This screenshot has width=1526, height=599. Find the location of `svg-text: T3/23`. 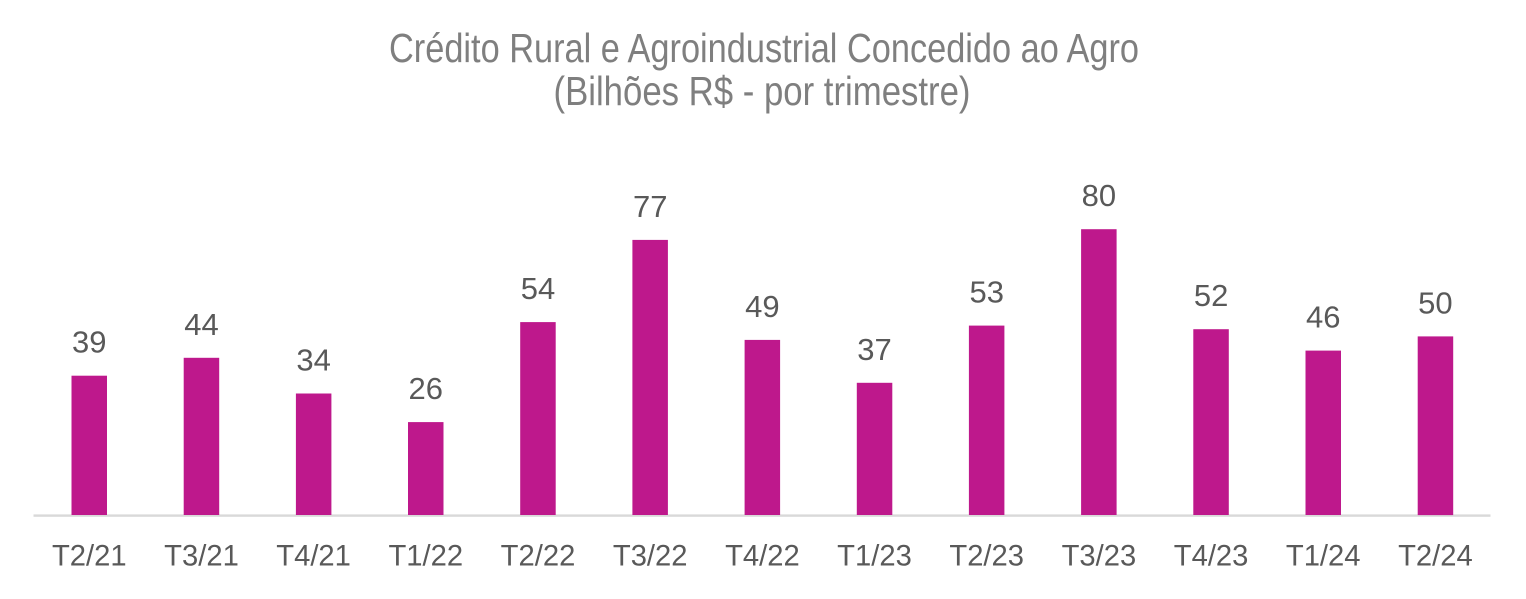

svg-text: T3/23 is located at coordinates (1099, 557).